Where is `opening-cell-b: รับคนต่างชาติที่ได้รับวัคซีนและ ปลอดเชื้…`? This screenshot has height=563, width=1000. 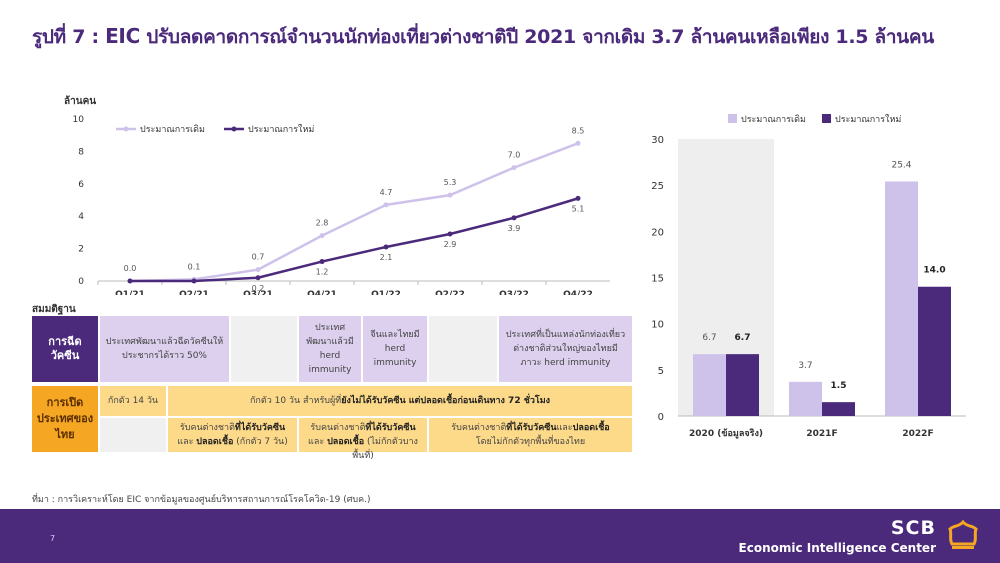 opening-cell-b: รับคนต่างชาติที่ได้รับวัคซีนและ ปลอดเชื้… is located at coordinates (363, 439).